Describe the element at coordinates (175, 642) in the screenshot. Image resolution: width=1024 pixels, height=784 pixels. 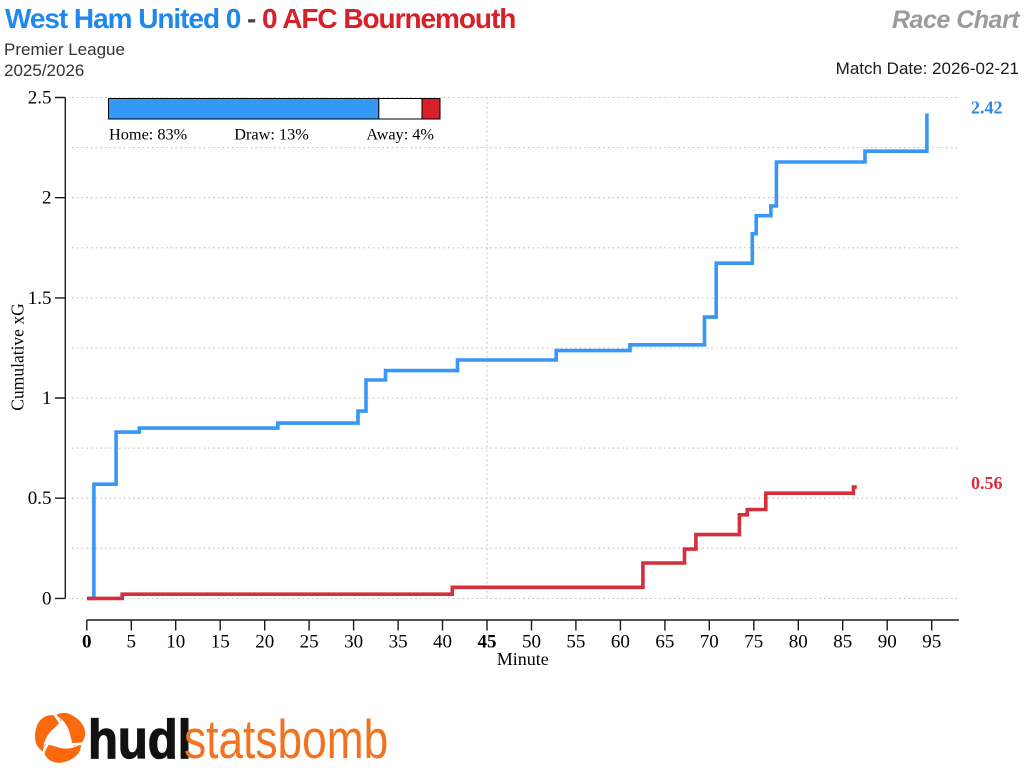
I see `svg-text: 10` at that location.